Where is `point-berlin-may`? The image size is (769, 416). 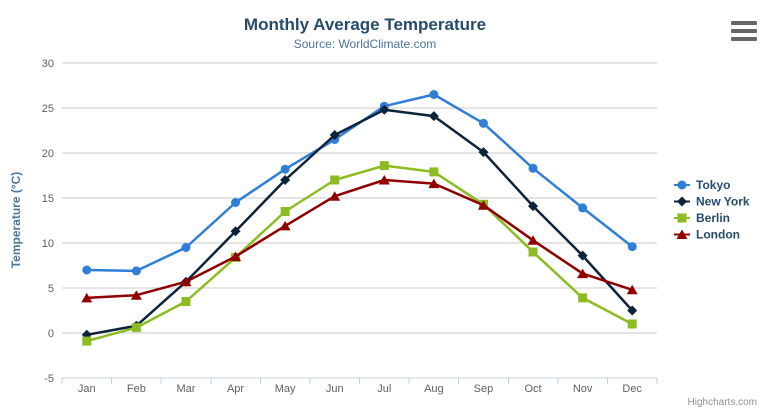
point-berlin-may is located at coordinates (285, 211).